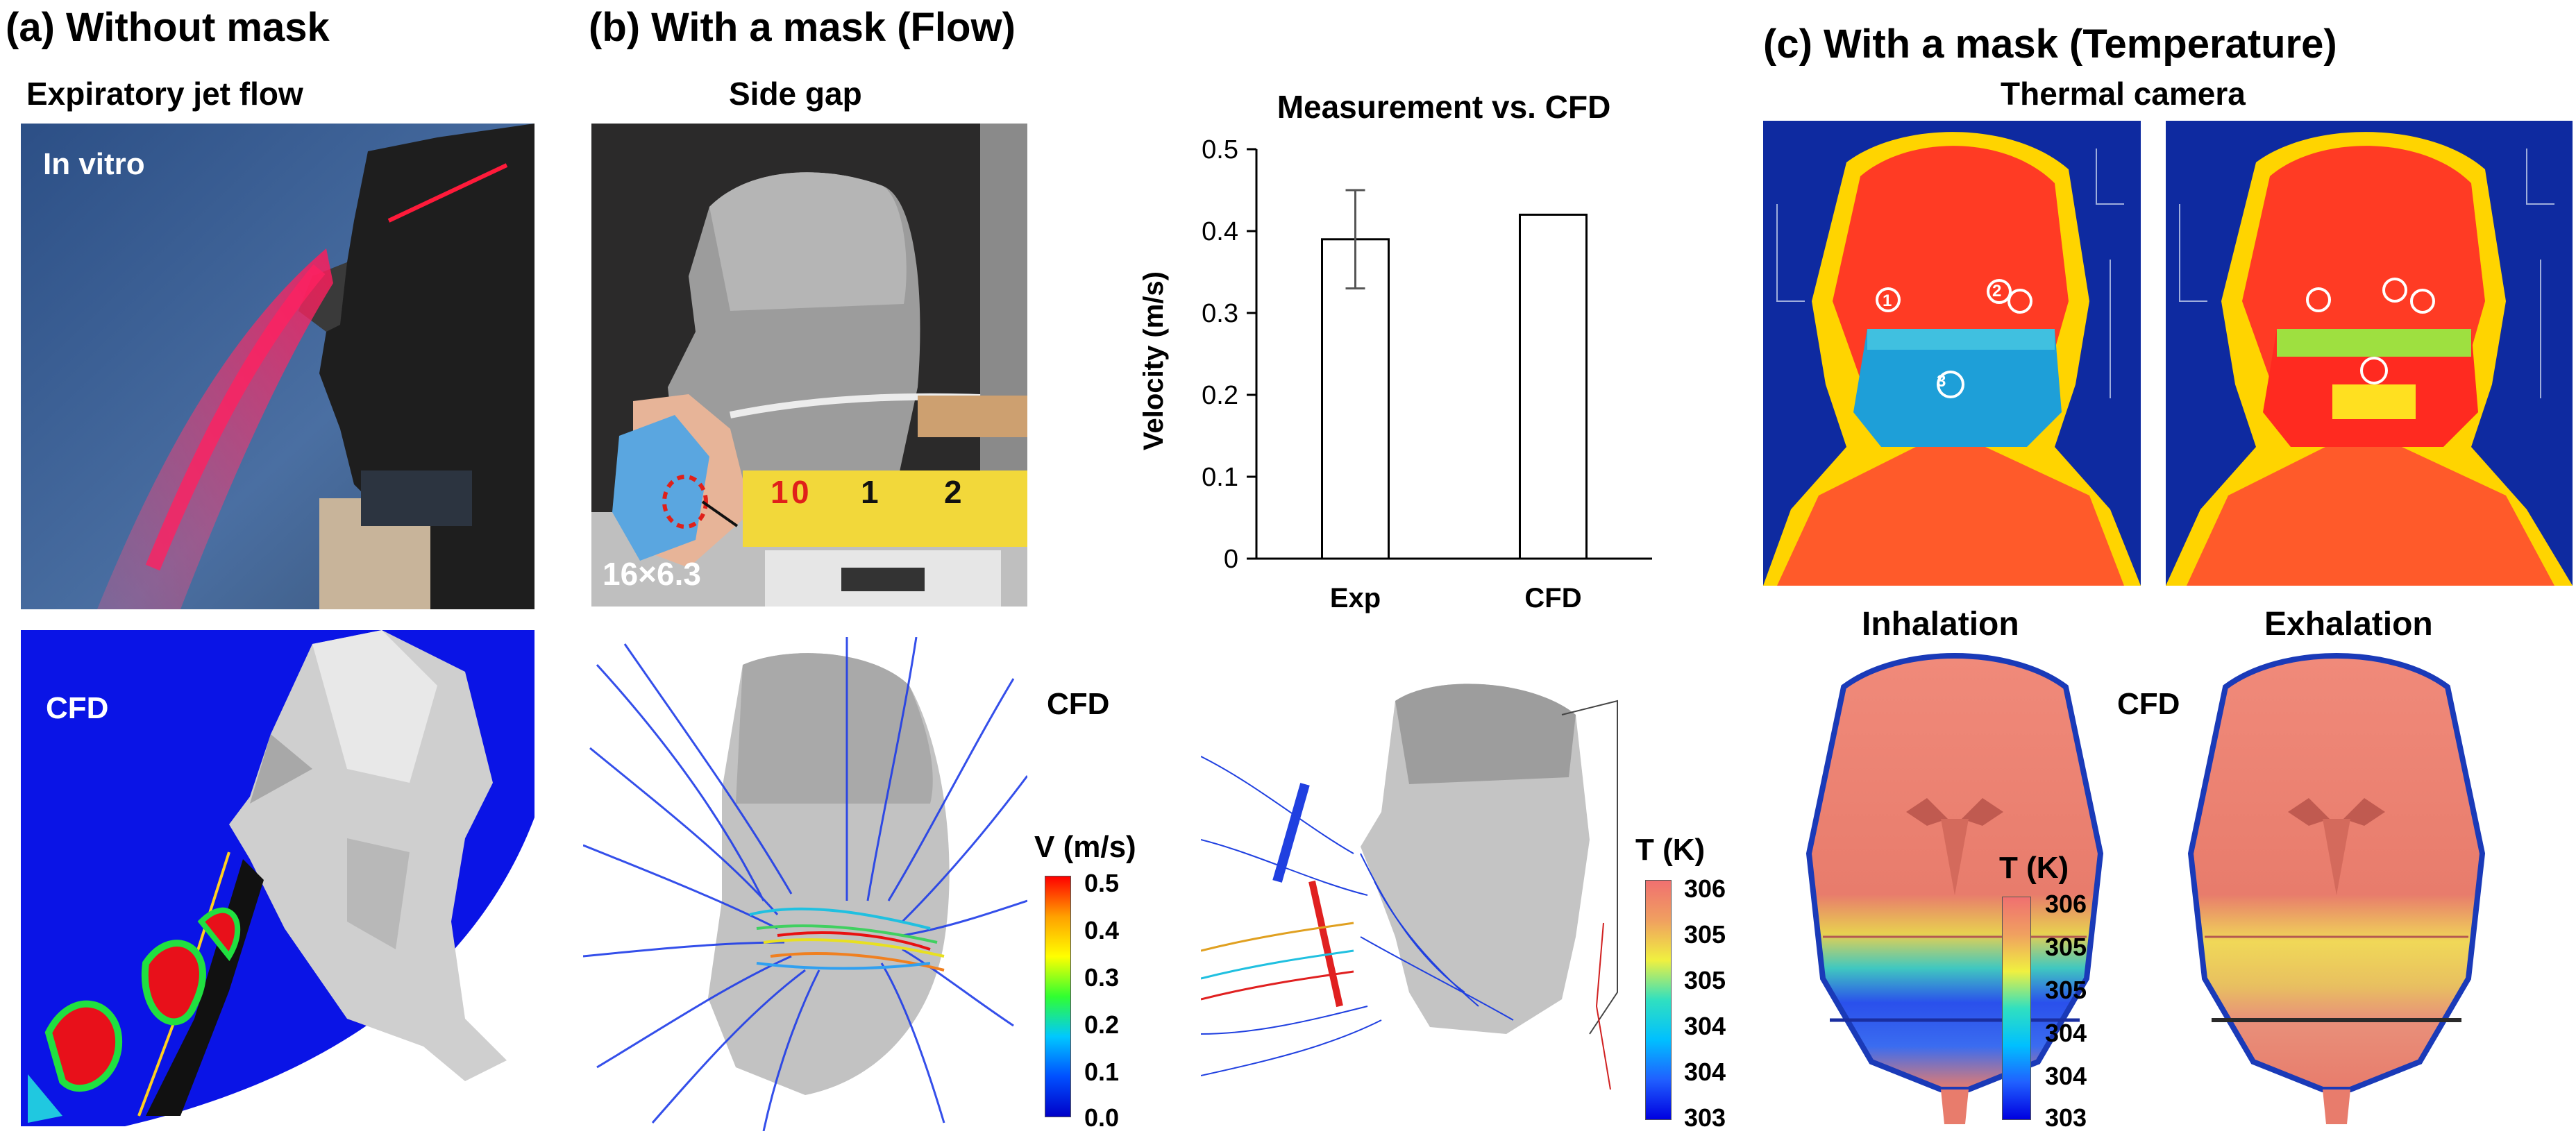 This screenshot has height=1136, width=2576. I want to click on x-category-label: CFD, so click(1552, 598).